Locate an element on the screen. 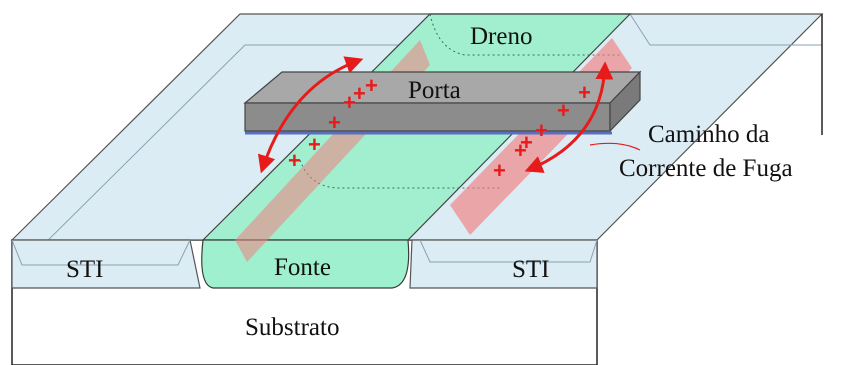  leakage-arrow-right is located at coordinates (569, 117).